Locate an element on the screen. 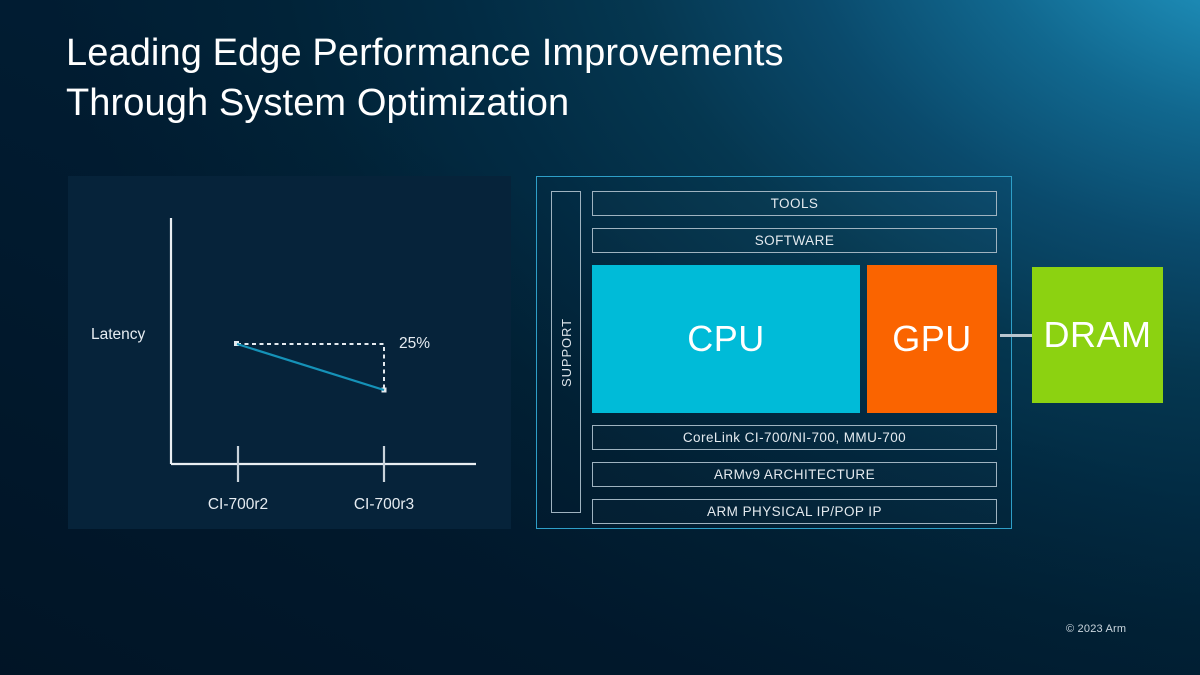 This screenshot has width=1200, height=675. dram-block: DRAM is located at coordinates (1097, 335).